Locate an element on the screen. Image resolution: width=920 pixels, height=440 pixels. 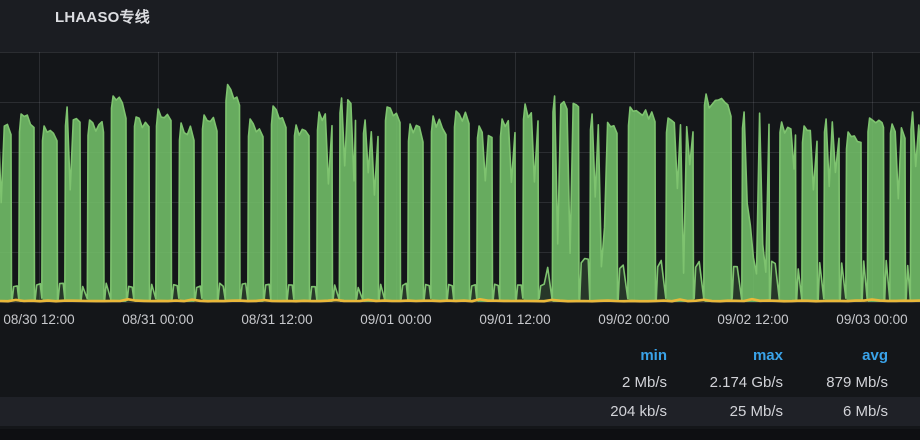
legend-avg-value: 879 Mb/s is located at coordinates (857, 382).